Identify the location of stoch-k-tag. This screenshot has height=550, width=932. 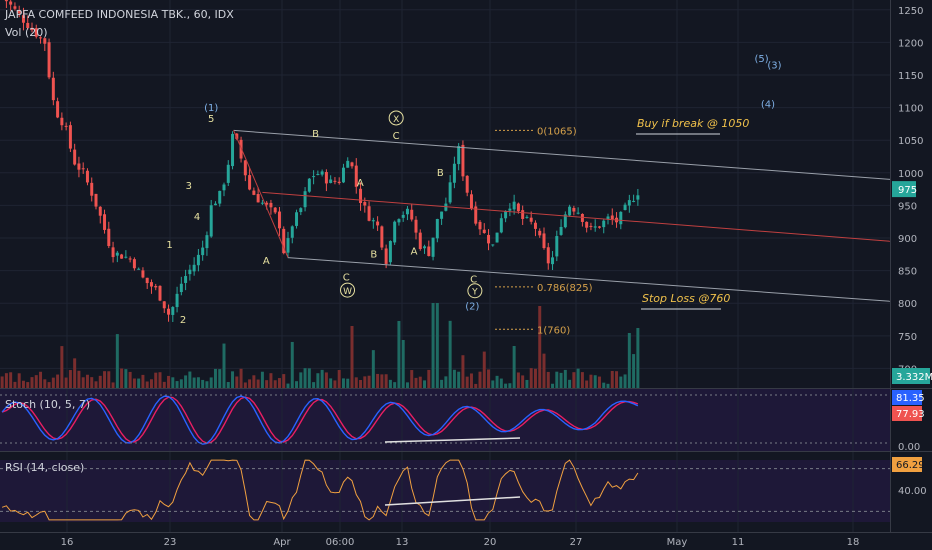
(907, 397).